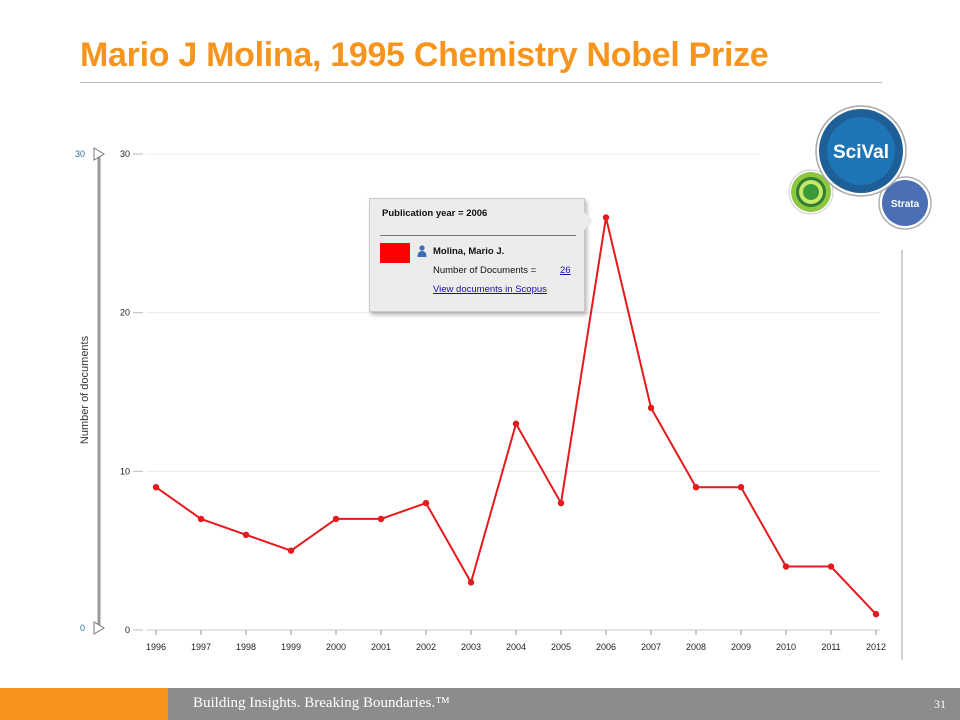 The width and height of the screenshot is (960, 720). Describe the element at coordinates (246, 534) in the screenshot. I see `data-point-1998` at that location.